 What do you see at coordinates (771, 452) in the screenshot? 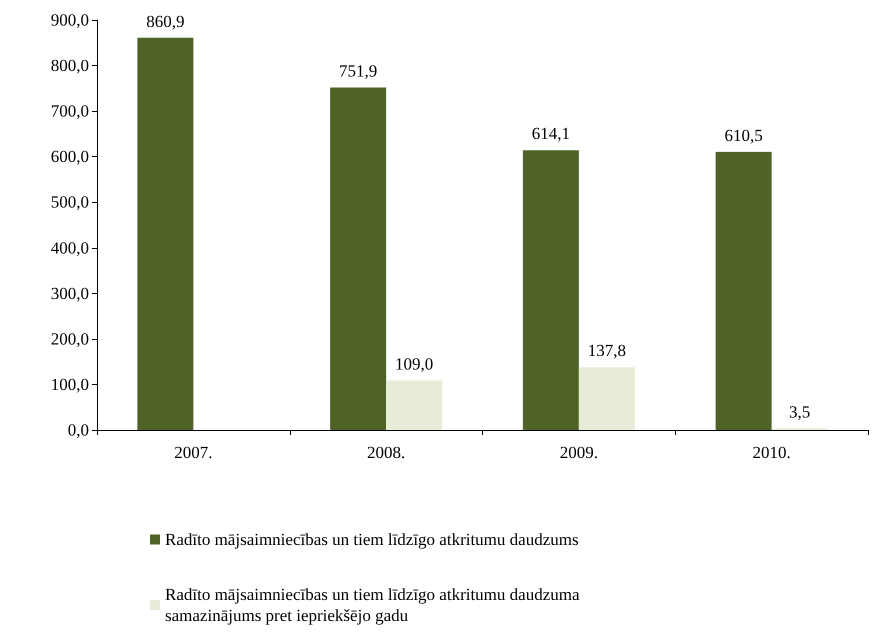
I see `x-tick-label: 2010.` at bounding box center [771, 452].